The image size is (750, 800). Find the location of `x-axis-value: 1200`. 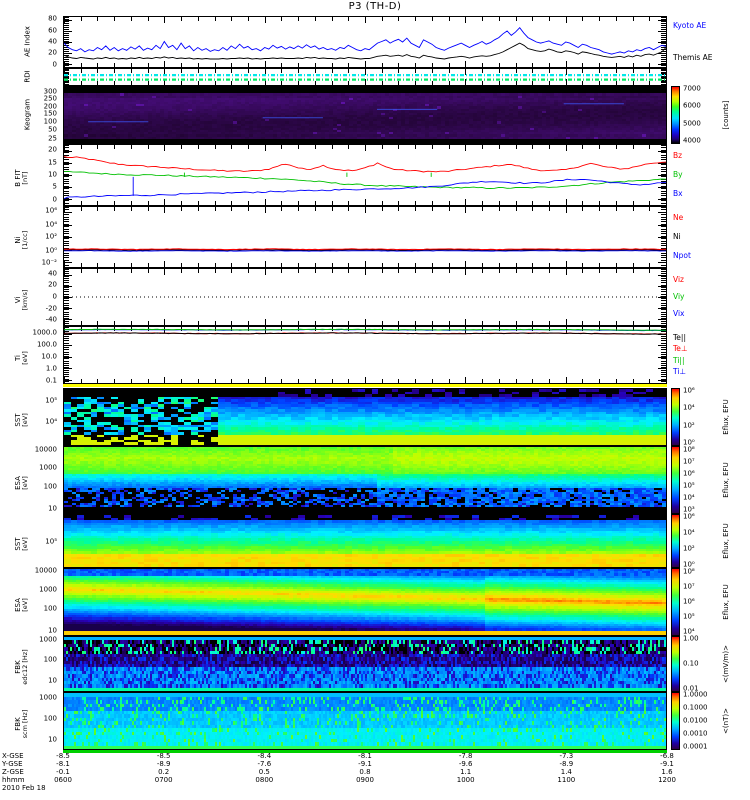

x-axis-value: 1200 is located at coordinates (667, 780).